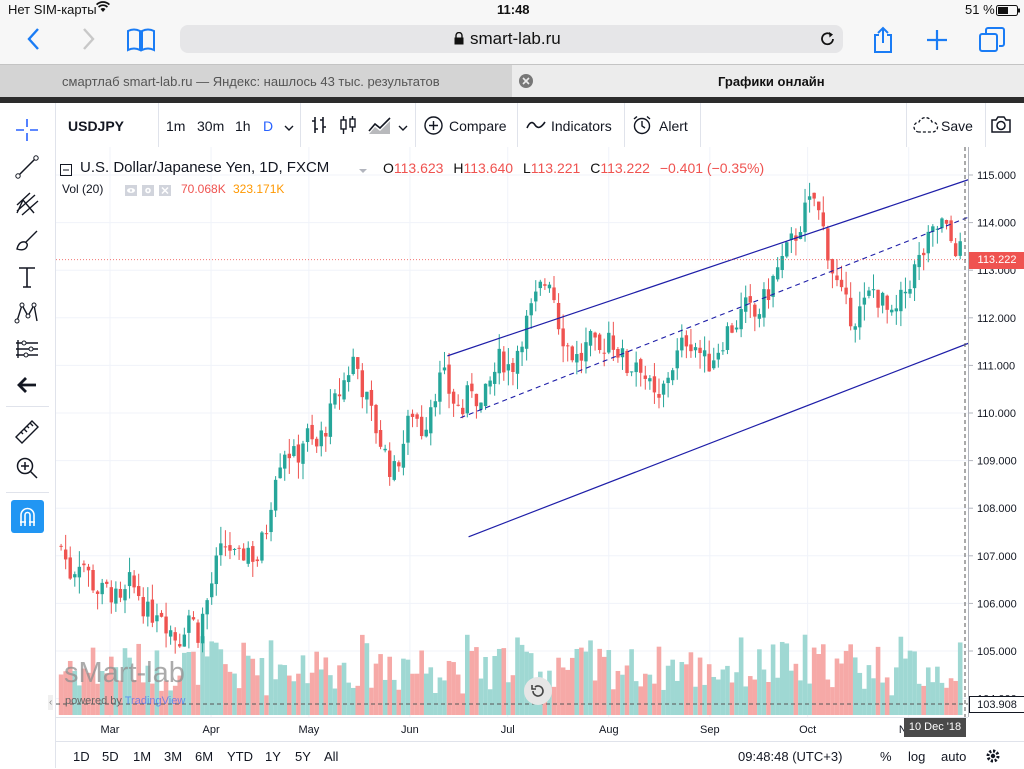 The width and height of the screenshot is (1024, 769). I want to click on interval-1h: 1h, so click(243, 126).